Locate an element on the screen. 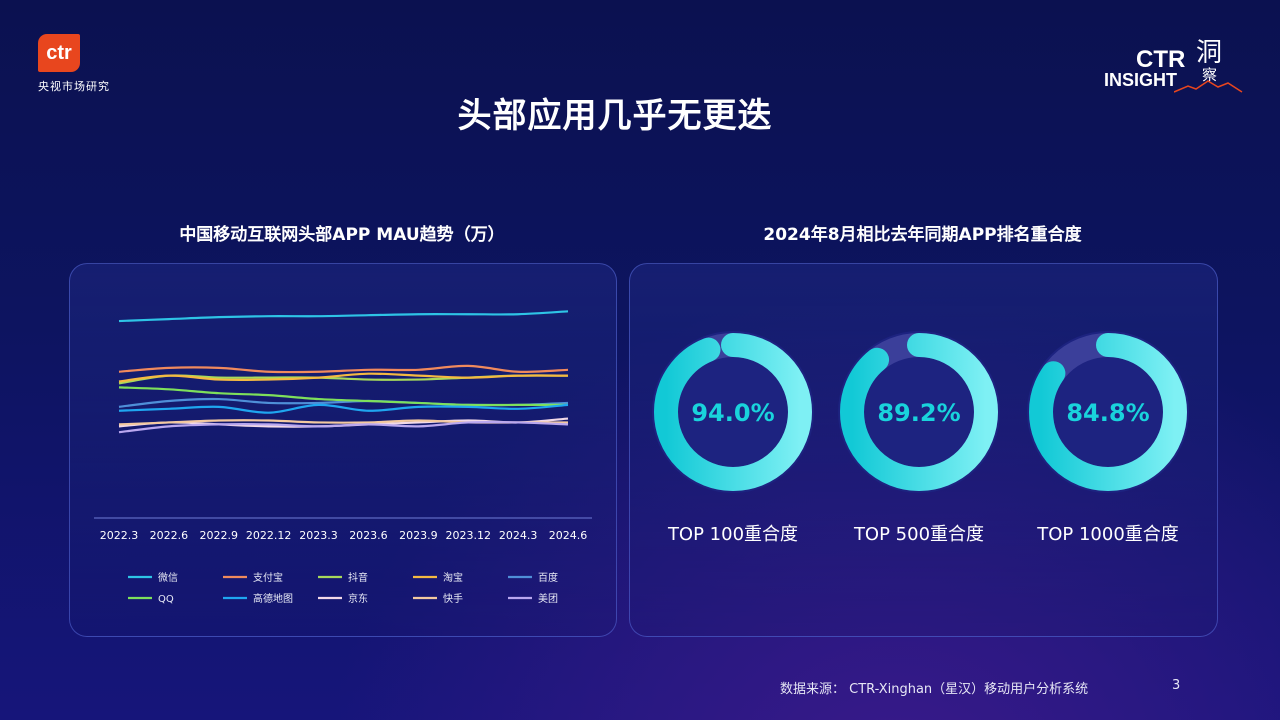 This screenshot has height=720, width=1280. x-tick-label: 2024.3 is located at coordinates (518, 535).